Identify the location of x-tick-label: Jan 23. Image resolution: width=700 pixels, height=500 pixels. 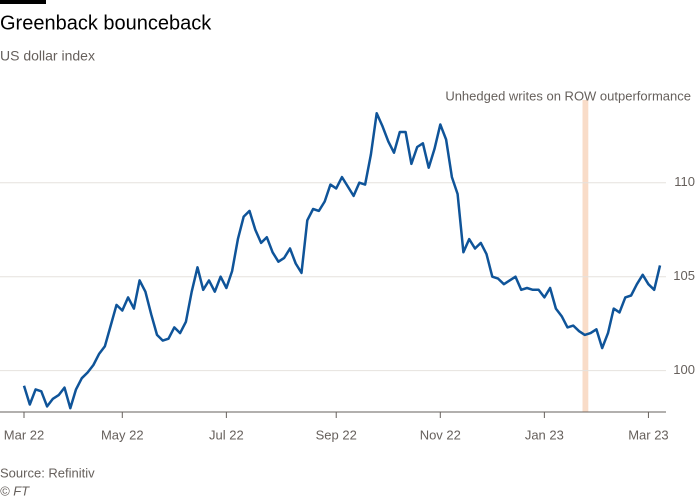
(544, 434).